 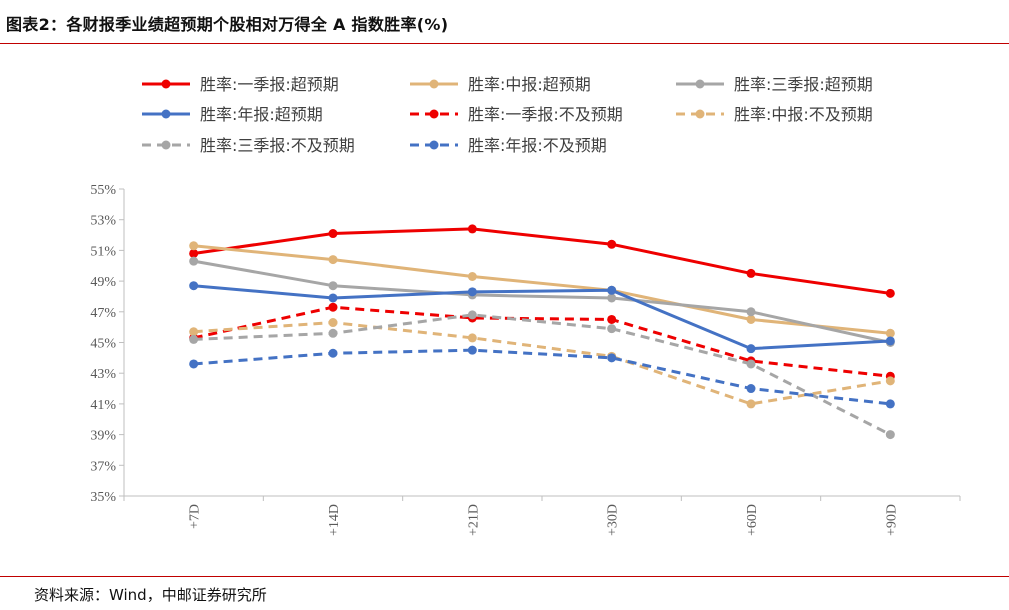 I want to click on legend-item: 胜率:年报:不及预期, so click(x=508, y=145).